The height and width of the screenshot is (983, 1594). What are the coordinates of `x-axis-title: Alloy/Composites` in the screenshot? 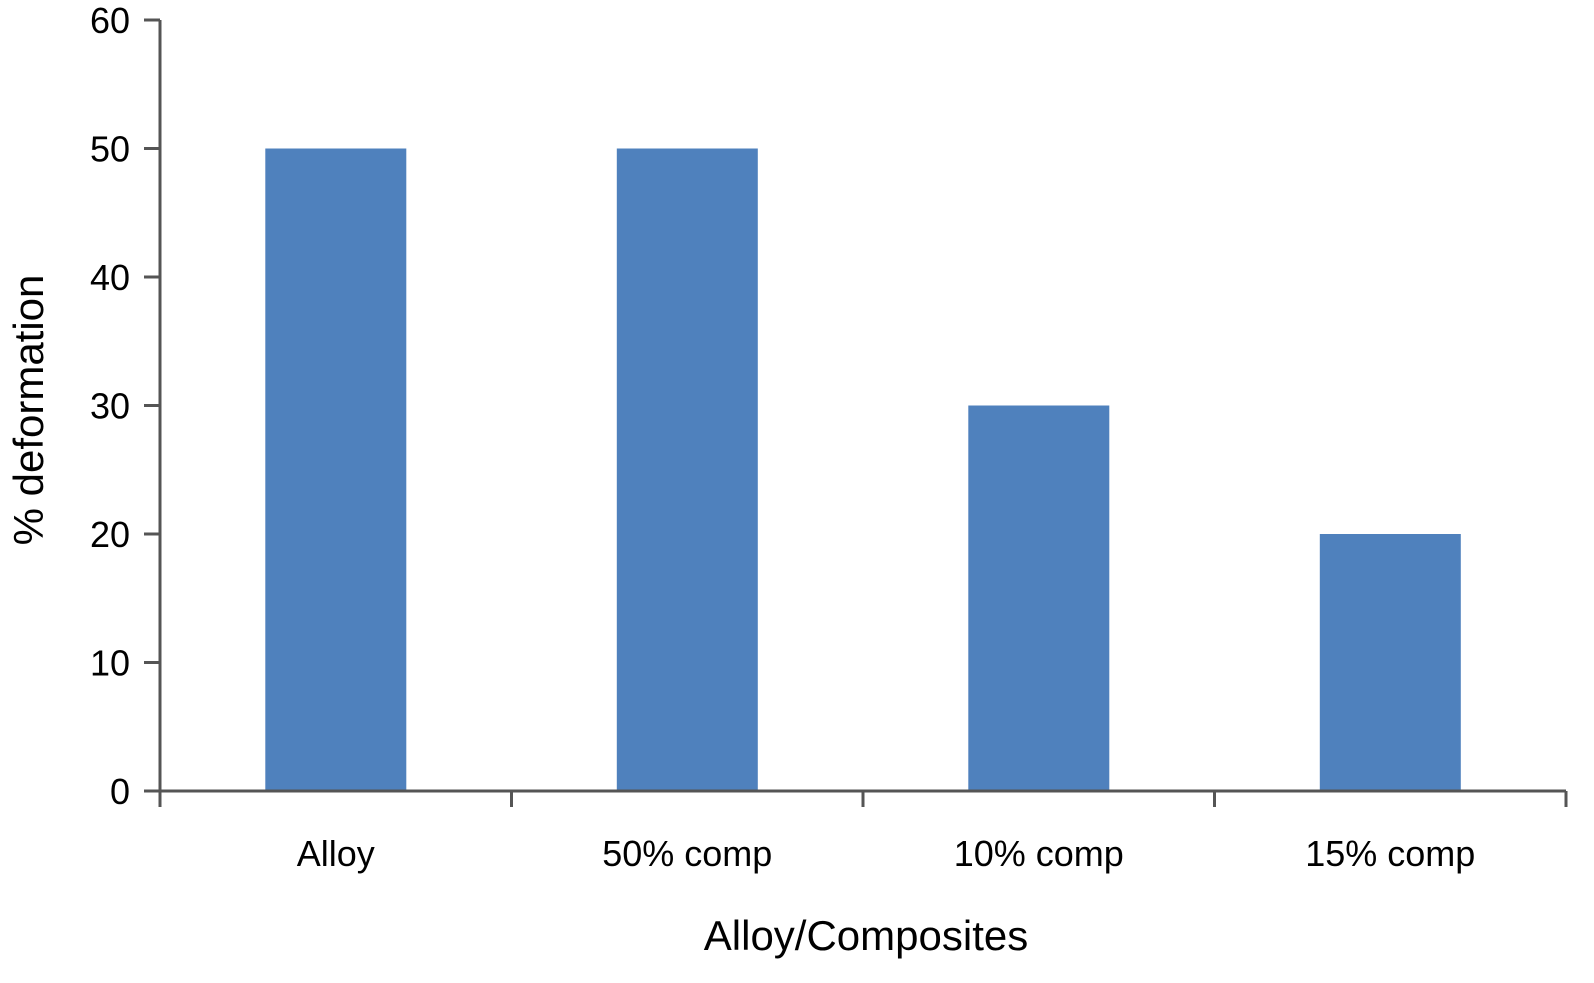 It's located at (866, 935).